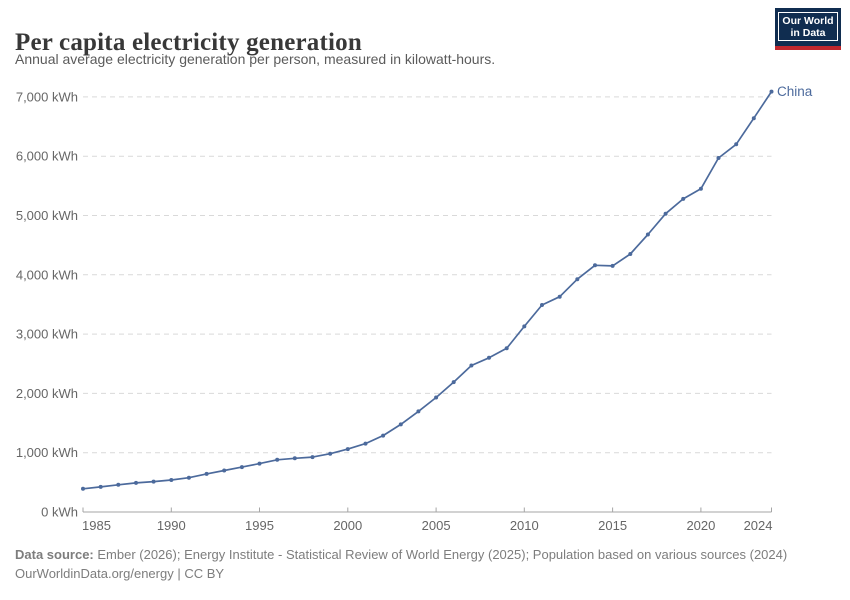  I want to click on y-axis-tick-label: 0 kWh, so click(59, 512).